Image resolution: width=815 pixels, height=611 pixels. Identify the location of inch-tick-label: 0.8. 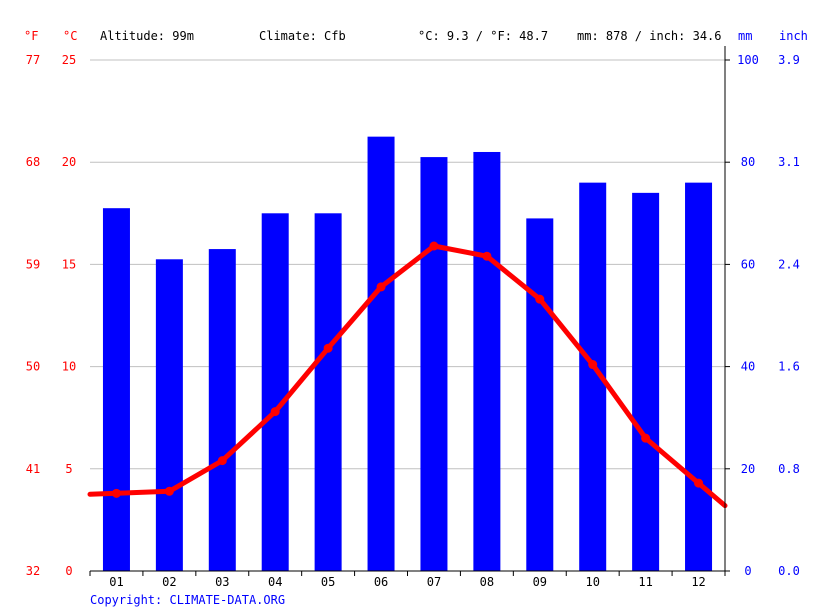
(789, 469).